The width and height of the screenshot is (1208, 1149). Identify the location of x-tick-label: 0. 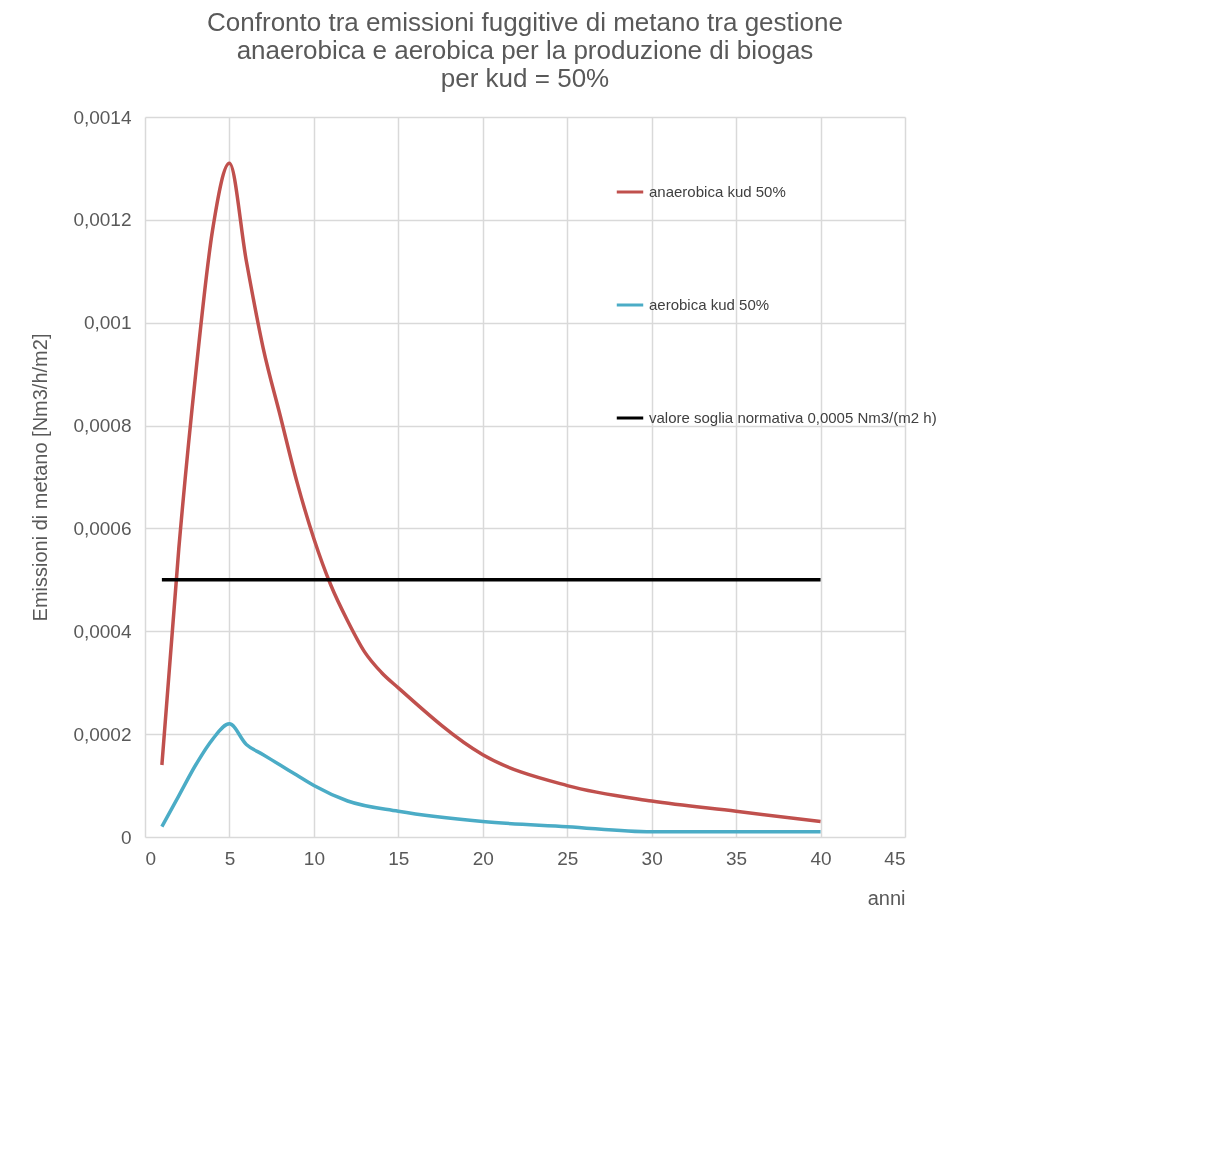
(151, 858).